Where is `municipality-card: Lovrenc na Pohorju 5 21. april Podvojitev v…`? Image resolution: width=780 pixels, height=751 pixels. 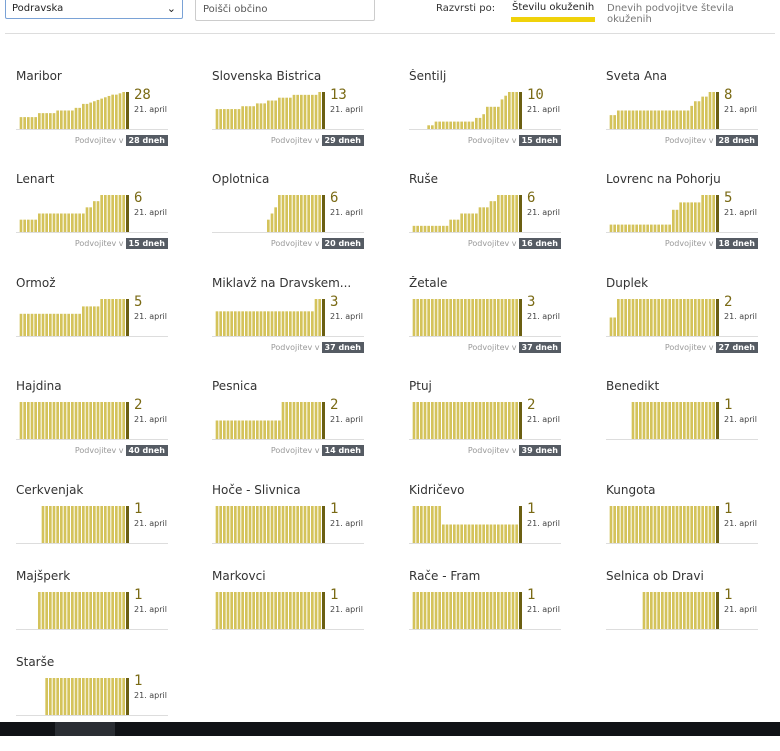 municipality-card: Lovrenc na Pohorju 5 21. april Podvojitev v… is located at coordinates (686, 220).